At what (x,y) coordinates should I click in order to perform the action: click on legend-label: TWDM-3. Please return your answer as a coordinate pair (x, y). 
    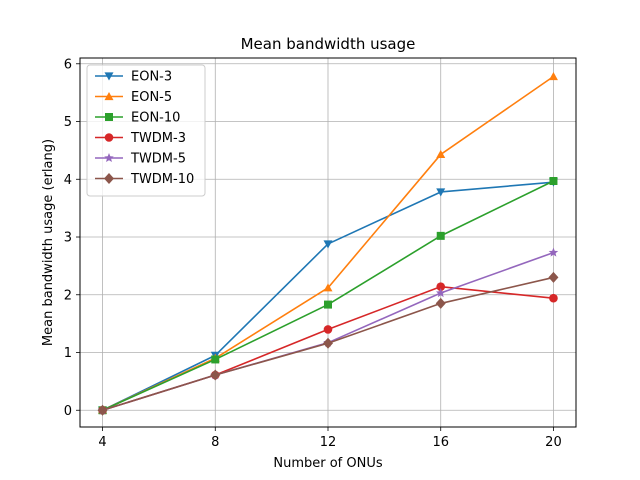
    Looking at the image, I should click on (158, 138).